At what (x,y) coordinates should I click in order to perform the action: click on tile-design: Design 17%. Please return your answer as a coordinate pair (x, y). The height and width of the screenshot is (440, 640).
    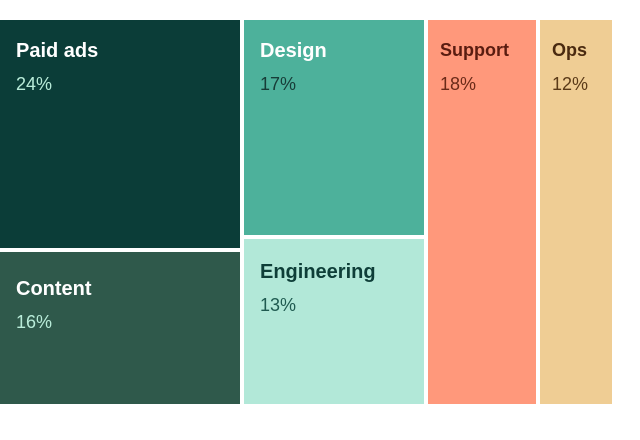
    Looking at the image, I should click on (334, 128).